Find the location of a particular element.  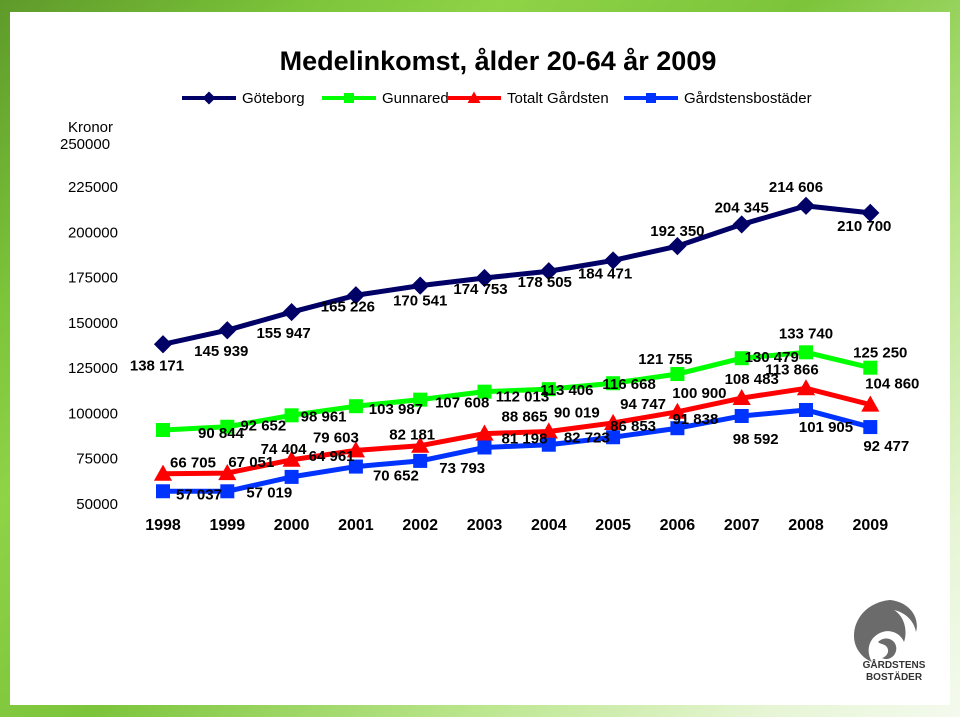

data-label: 81 198 is located at coordinates (525, 438).